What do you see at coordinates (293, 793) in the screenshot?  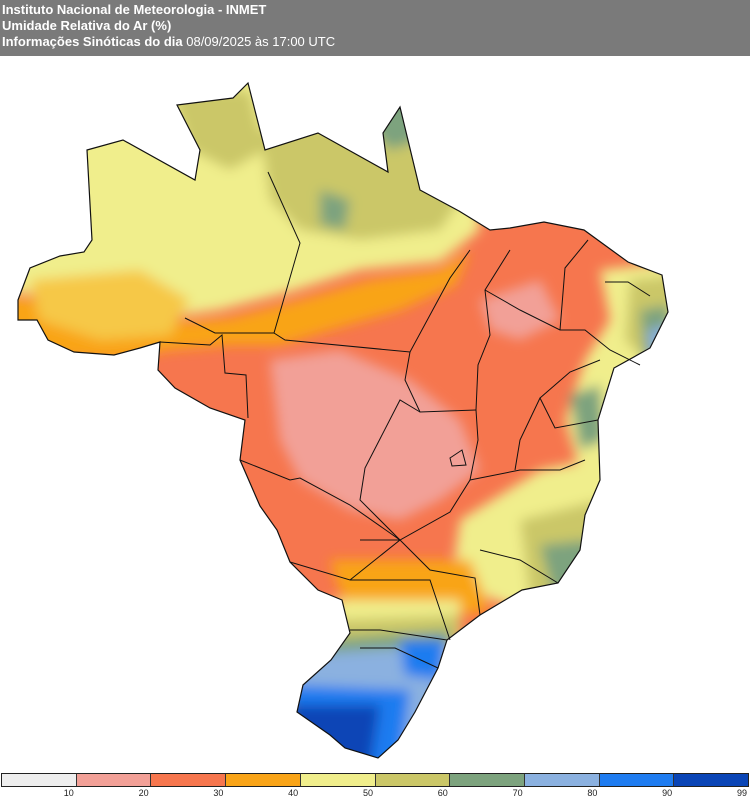 I see `legend-tick-label: 40` at bounding box center [293, 793].